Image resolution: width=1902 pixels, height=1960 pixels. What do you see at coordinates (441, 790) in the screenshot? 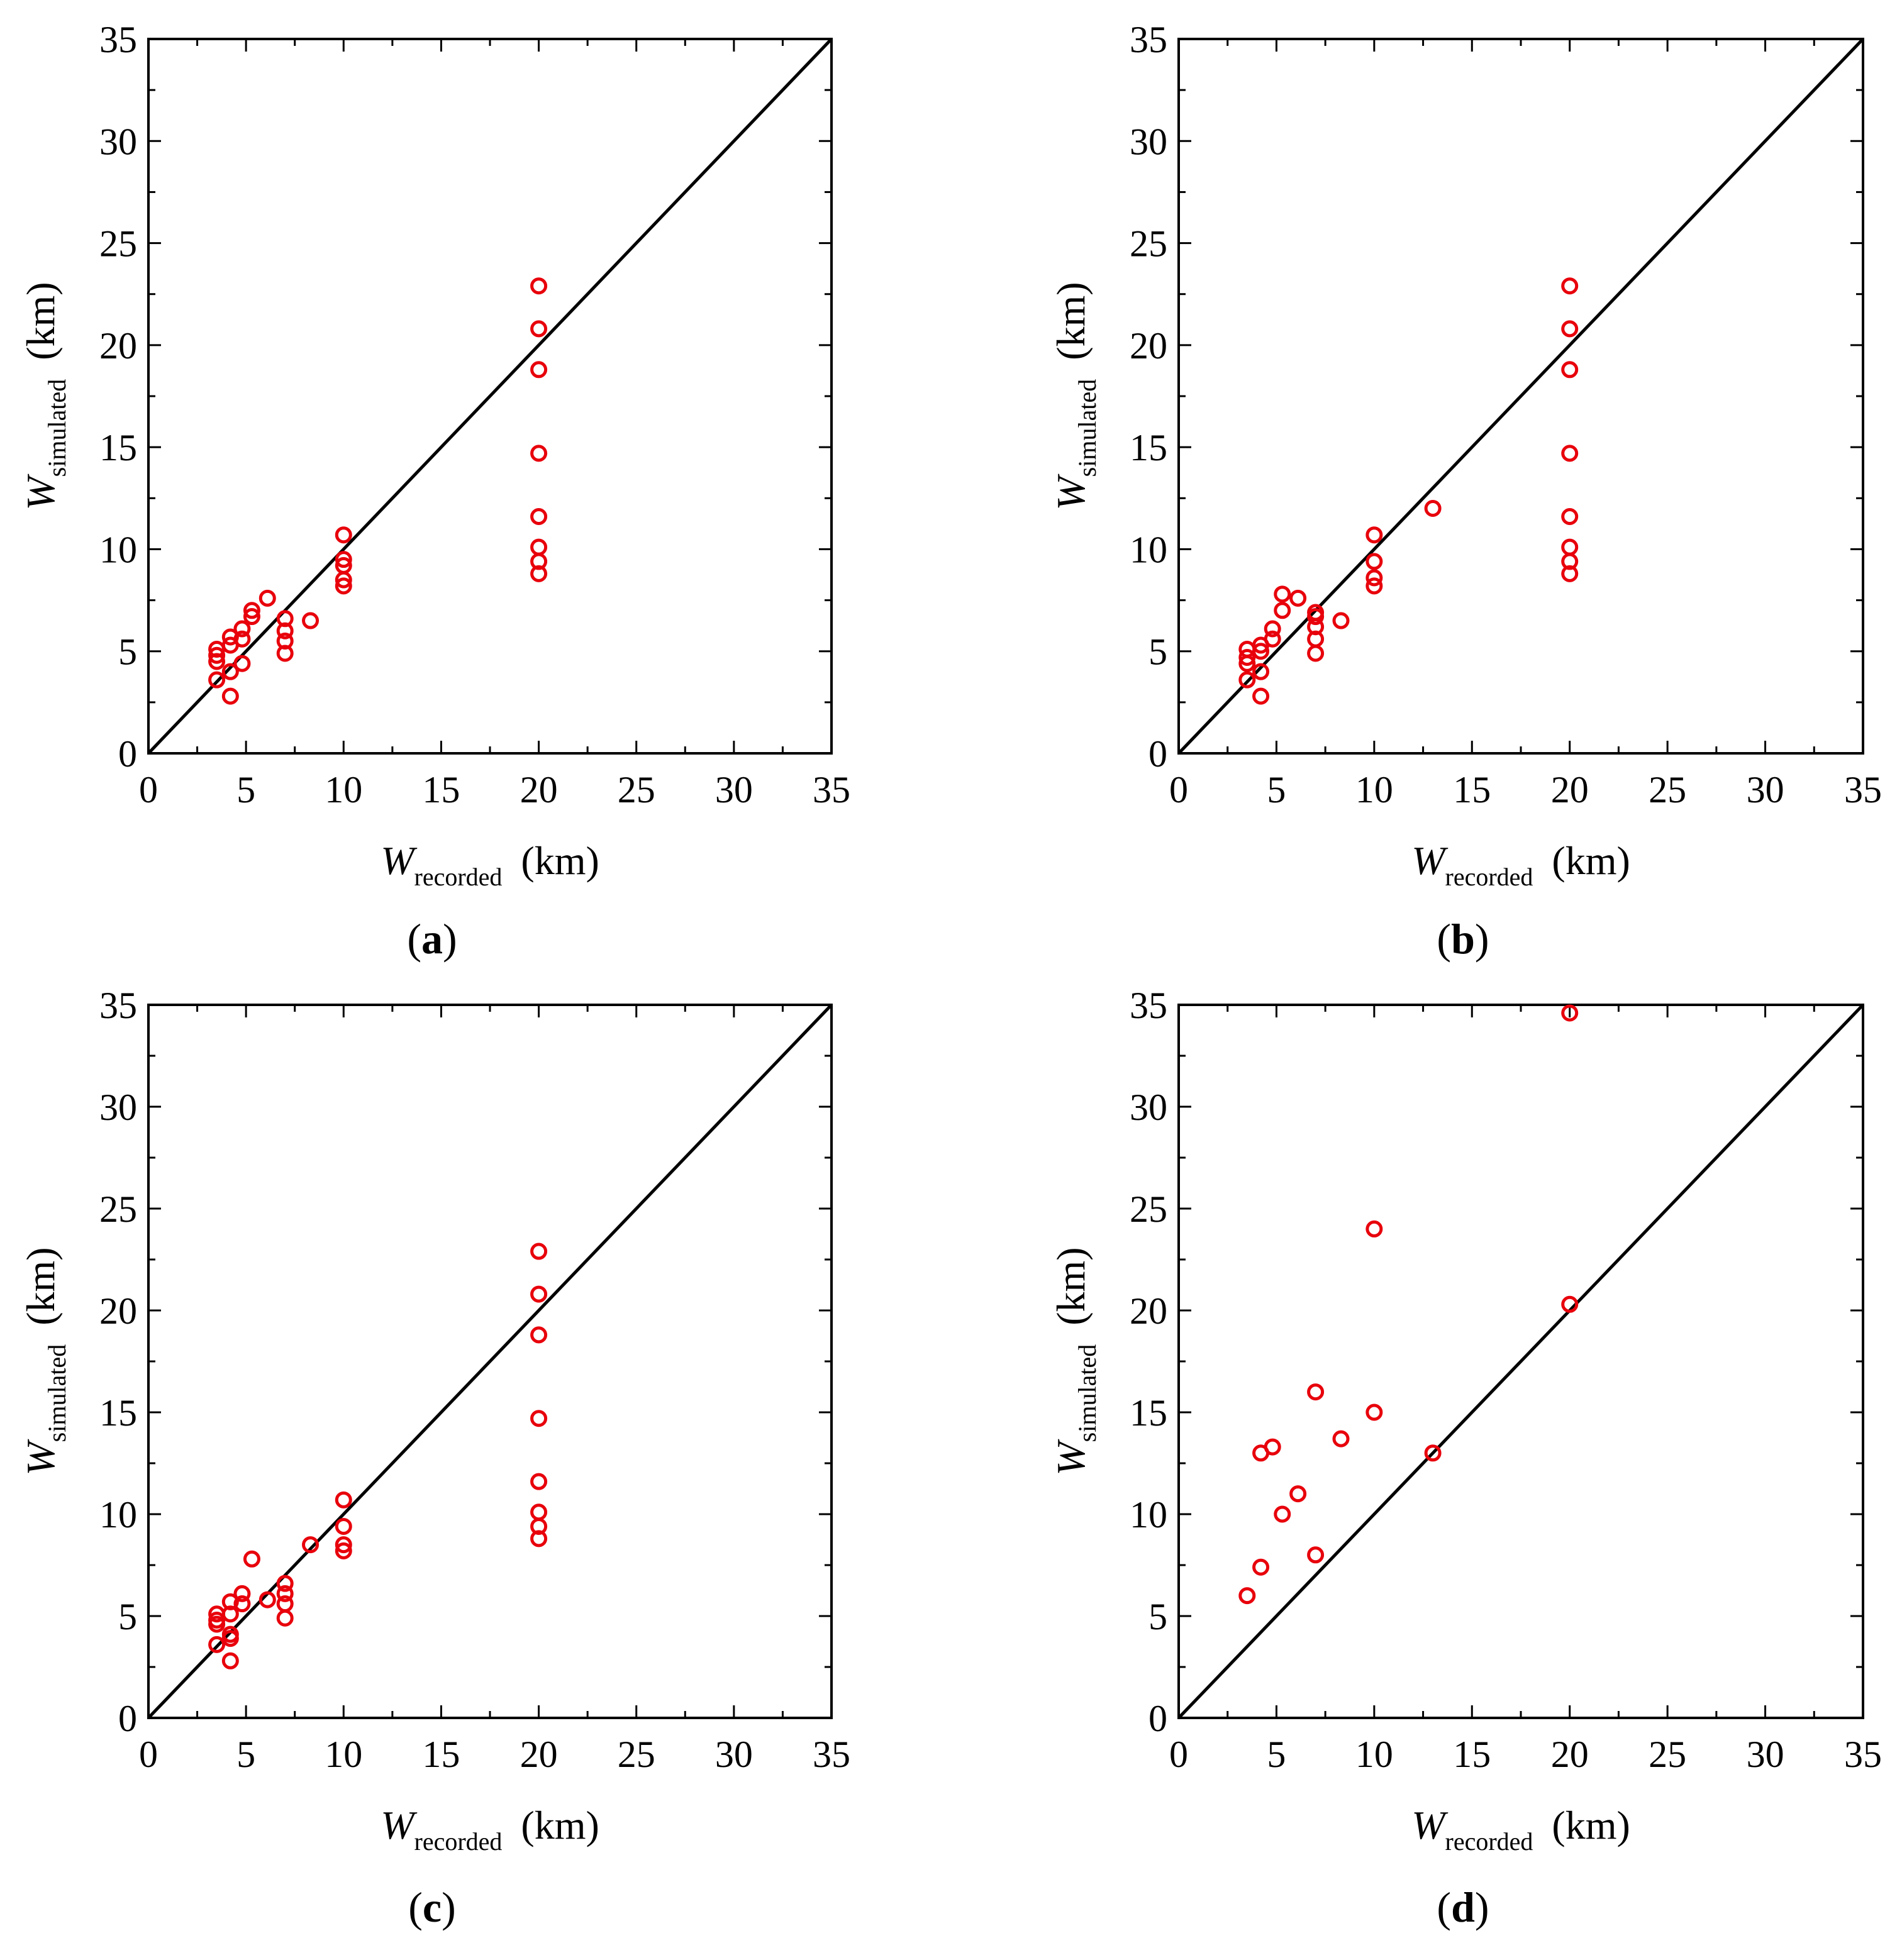
I see `x-tick-label: 15` at bounding box center [441, 790].